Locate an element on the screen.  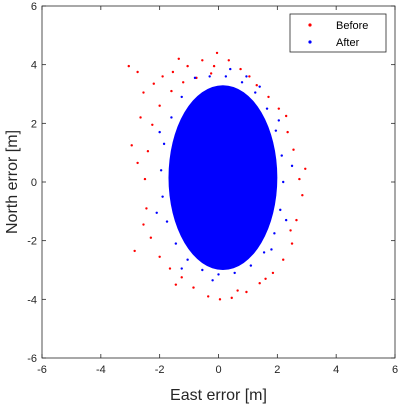
legend: Before After is located at coordinates (338, 33).